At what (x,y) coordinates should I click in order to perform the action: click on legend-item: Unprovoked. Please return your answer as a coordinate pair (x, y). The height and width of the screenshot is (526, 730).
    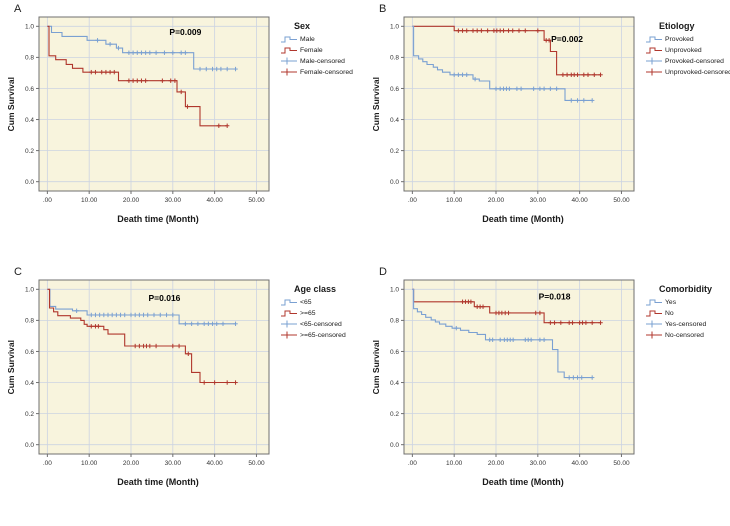
    Looking at the image, I should click on (687, 50).